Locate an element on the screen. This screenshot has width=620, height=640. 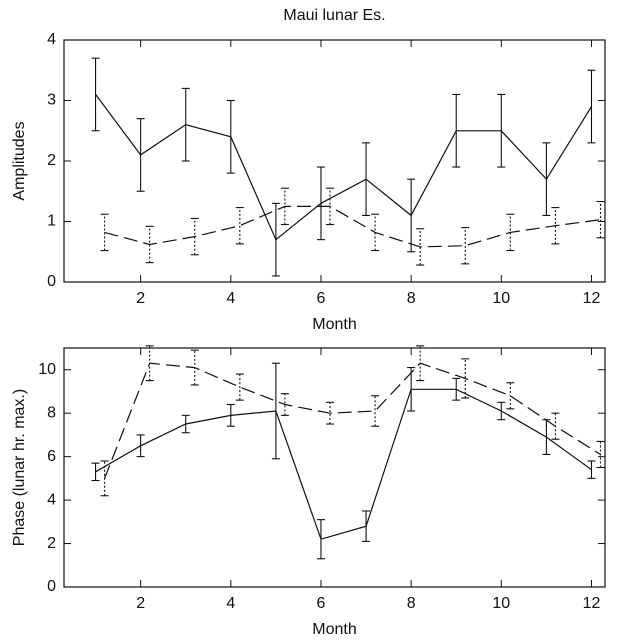
y-tick-label: 6 is located at coordinates (51, 456).